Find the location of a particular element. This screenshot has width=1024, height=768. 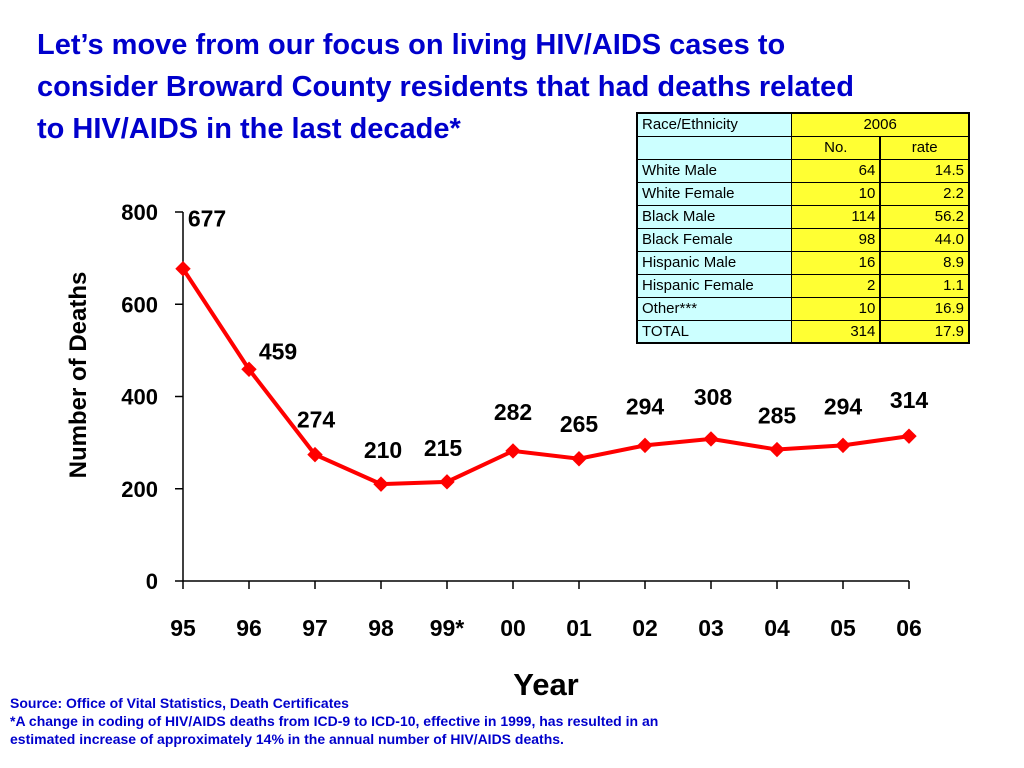

table-col-no: No. is located at coordinates (836, 147).